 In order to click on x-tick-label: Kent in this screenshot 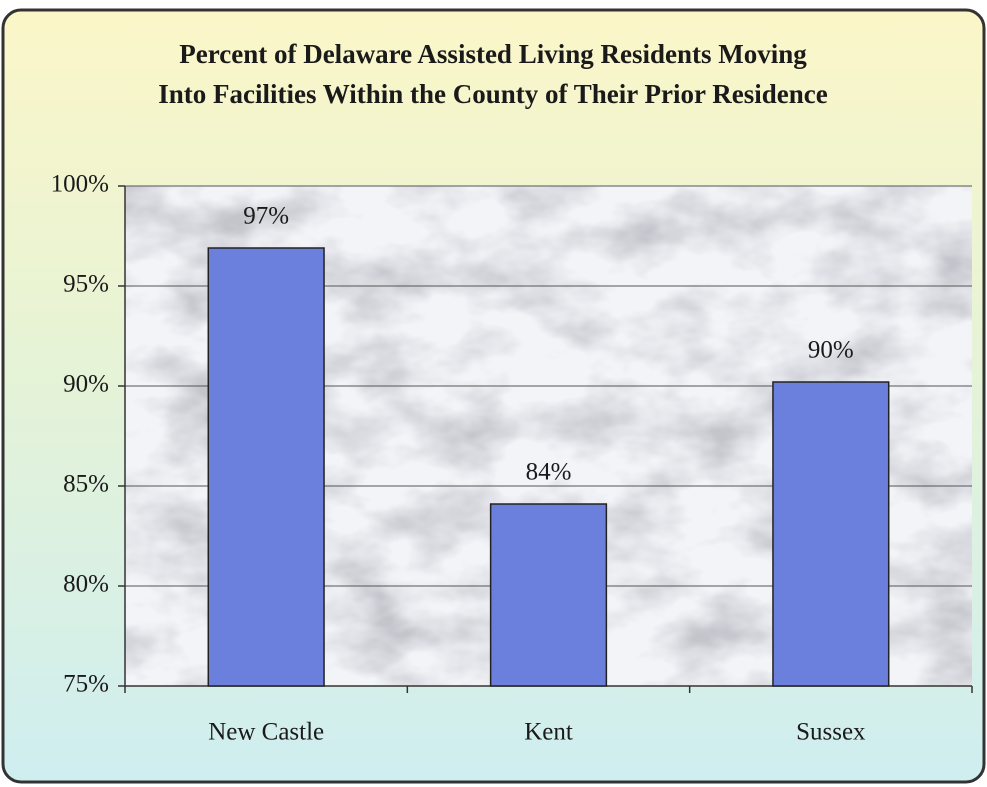, I will do `click(548, 732)`.